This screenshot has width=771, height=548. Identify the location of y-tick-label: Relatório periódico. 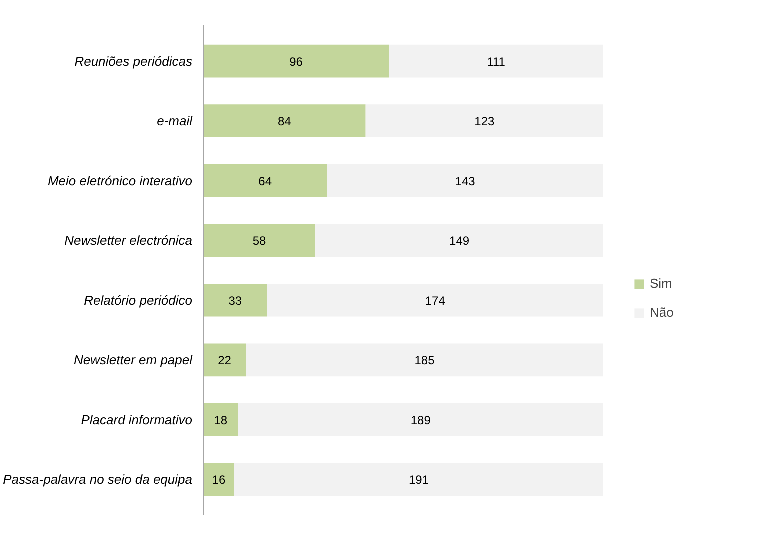
(138, 300).